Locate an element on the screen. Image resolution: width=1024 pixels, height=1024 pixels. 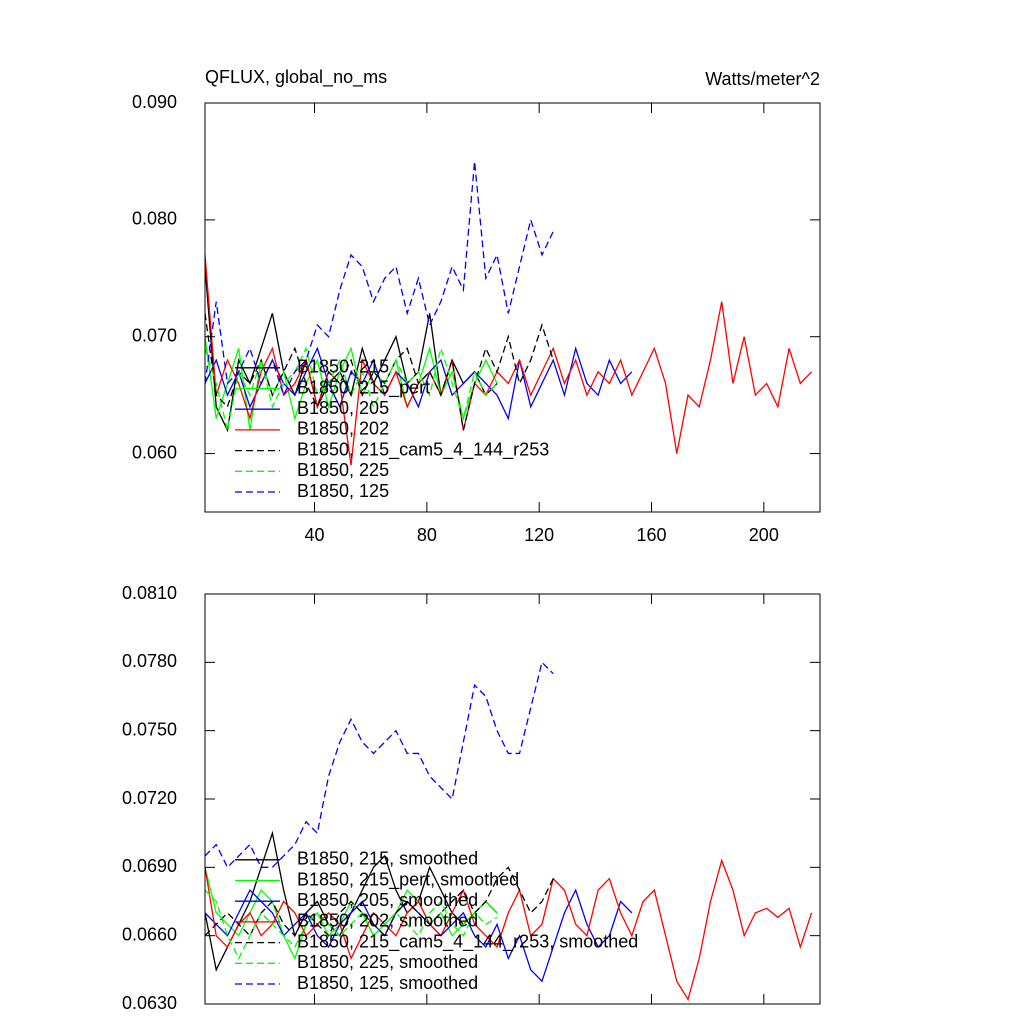
y-tick-label: 0.090 is located at coordinates (154, 102).